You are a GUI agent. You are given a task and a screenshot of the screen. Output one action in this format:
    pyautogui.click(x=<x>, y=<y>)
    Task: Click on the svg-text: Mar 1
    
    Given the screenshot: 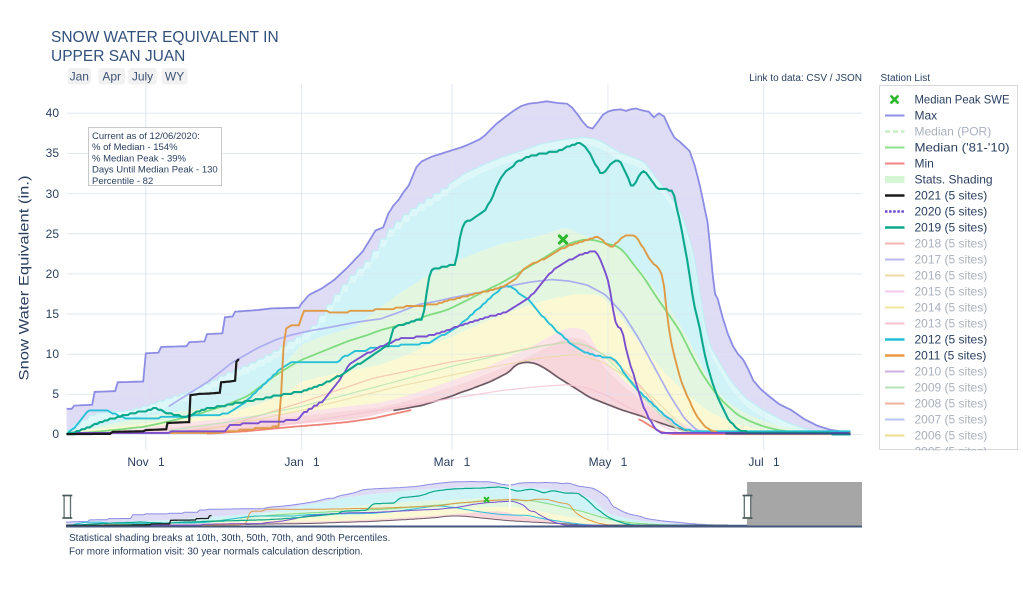 What is the action you would take?
    pyautogui.click(x=452, y=462)
    